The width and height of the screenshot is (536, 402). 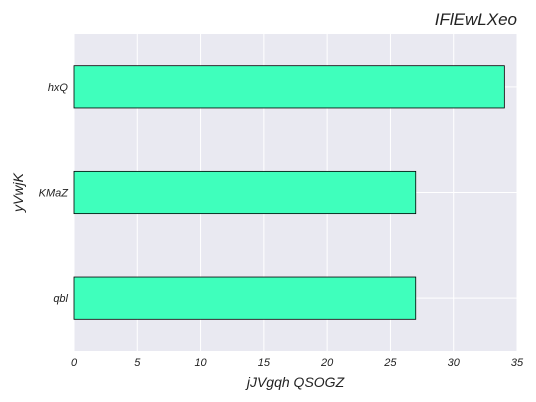 What do you see at coordinates (264, 363) in the screenshot?
I see `x-tick-label: 15` at bounding box center [264, 363].